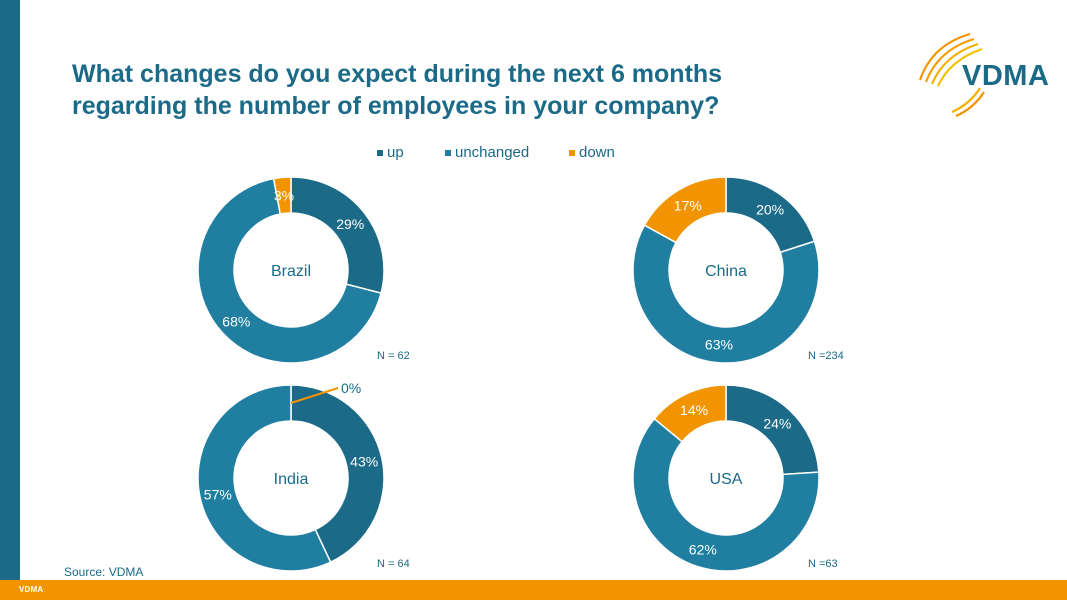 Image resolution: width=1067 pixels, height=600 pixels. I want to click on data-label-brazil-unchanged: 68%, so click(236, 321).